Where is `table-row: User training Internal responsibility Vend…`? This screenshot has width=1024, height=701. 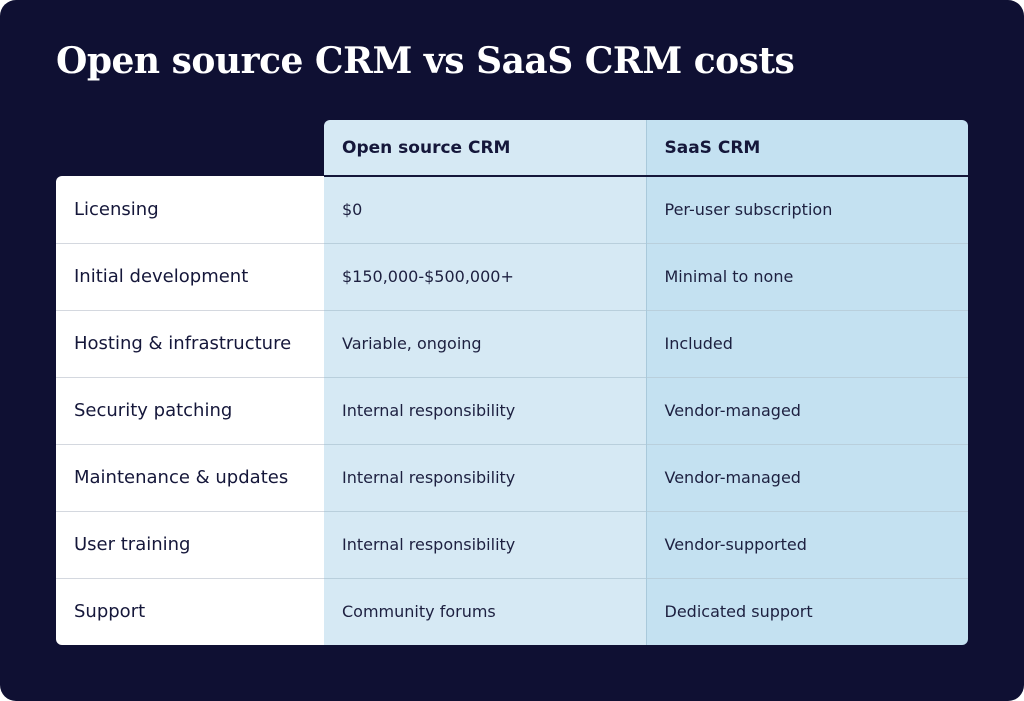 table-row: User training Internal responsibility Vend… is located at coordinates (512, 544).